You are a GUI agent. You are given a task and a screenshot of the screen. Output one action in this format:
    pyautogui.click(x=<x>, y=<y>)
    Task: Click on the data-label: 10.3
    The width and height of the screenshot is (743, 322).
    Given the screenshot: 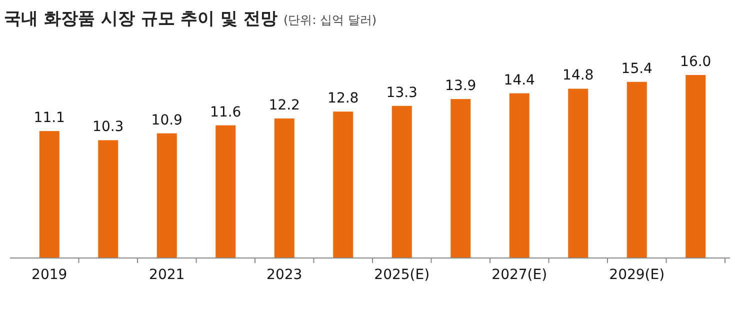 What is the action you would take?
    pyautogui.click(x=108, y=127)
    